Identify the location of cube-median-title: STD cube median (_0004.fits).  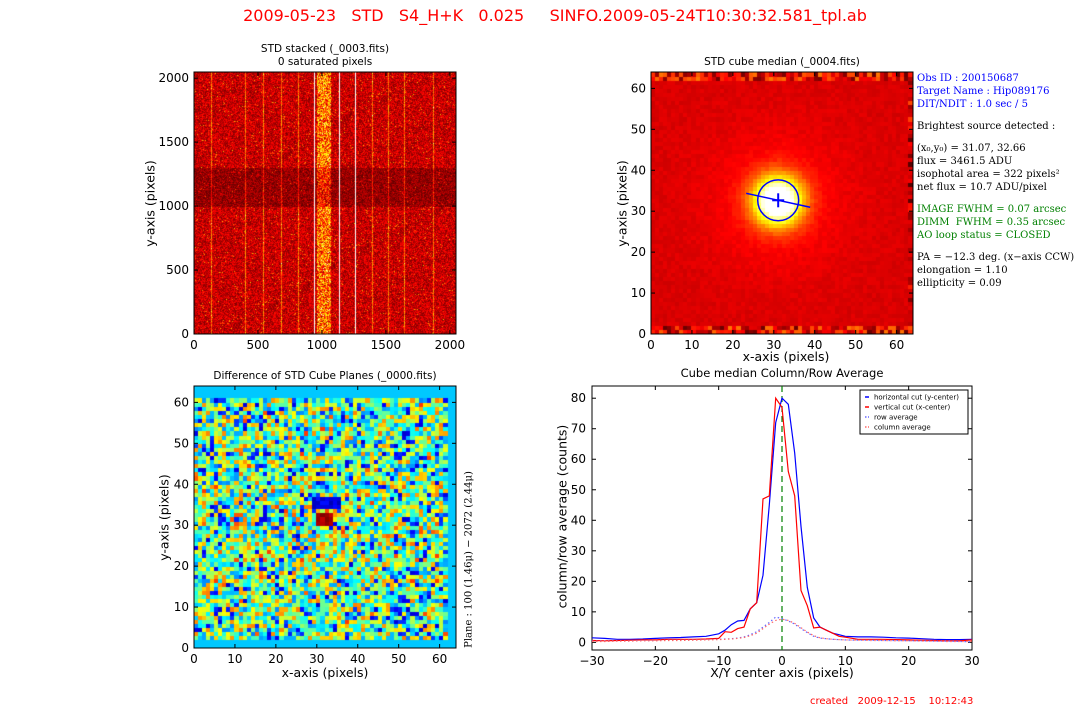
(782, 62).